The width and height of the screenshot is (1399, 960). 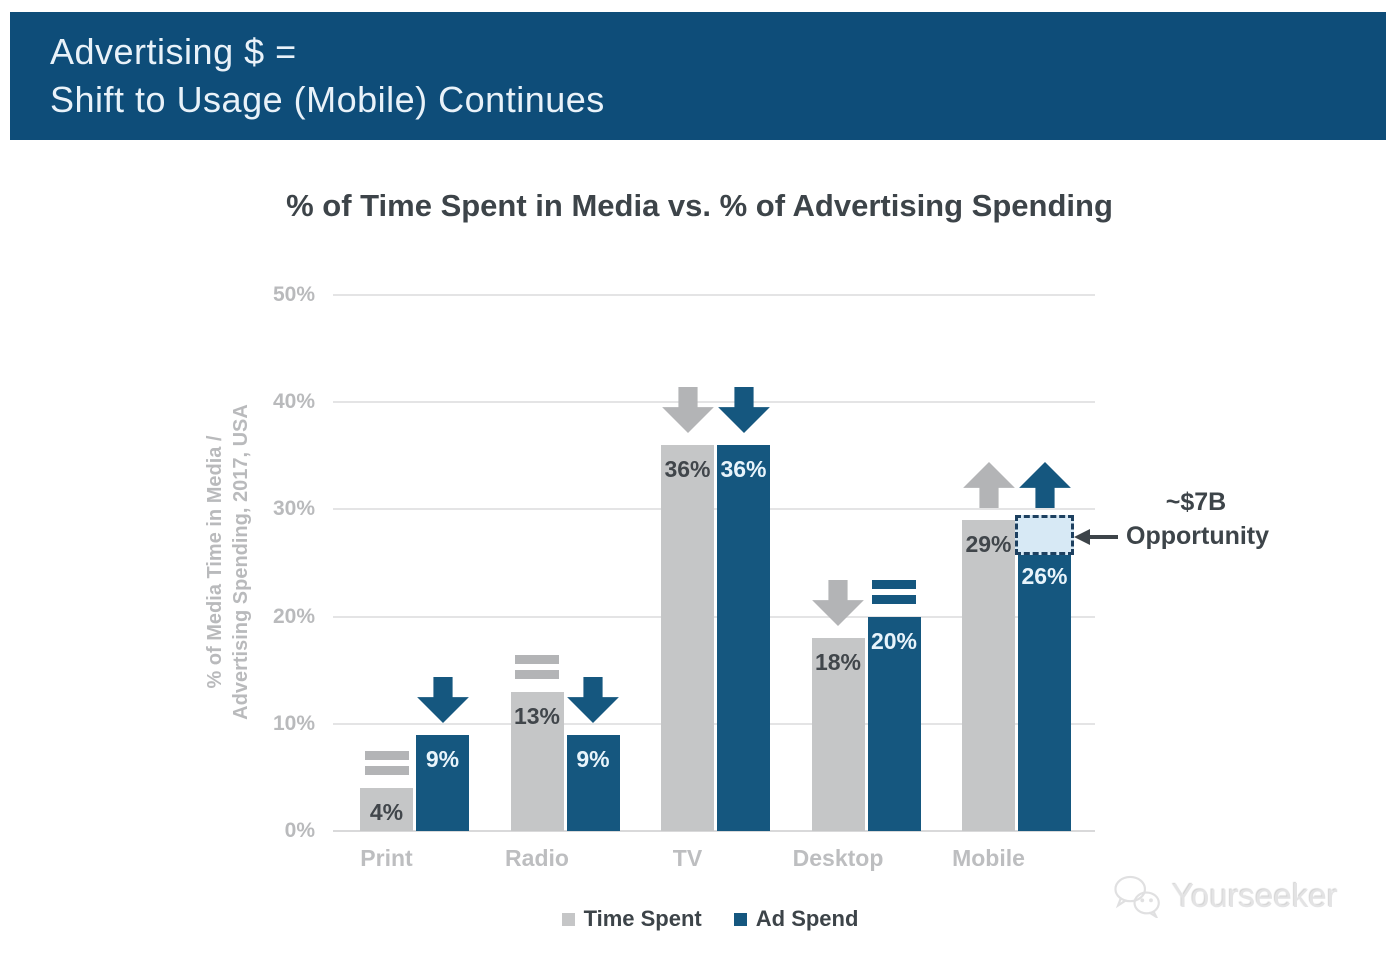 I want to click on trend-flat-icon-time-spent-print, so click(x=387, y=766).